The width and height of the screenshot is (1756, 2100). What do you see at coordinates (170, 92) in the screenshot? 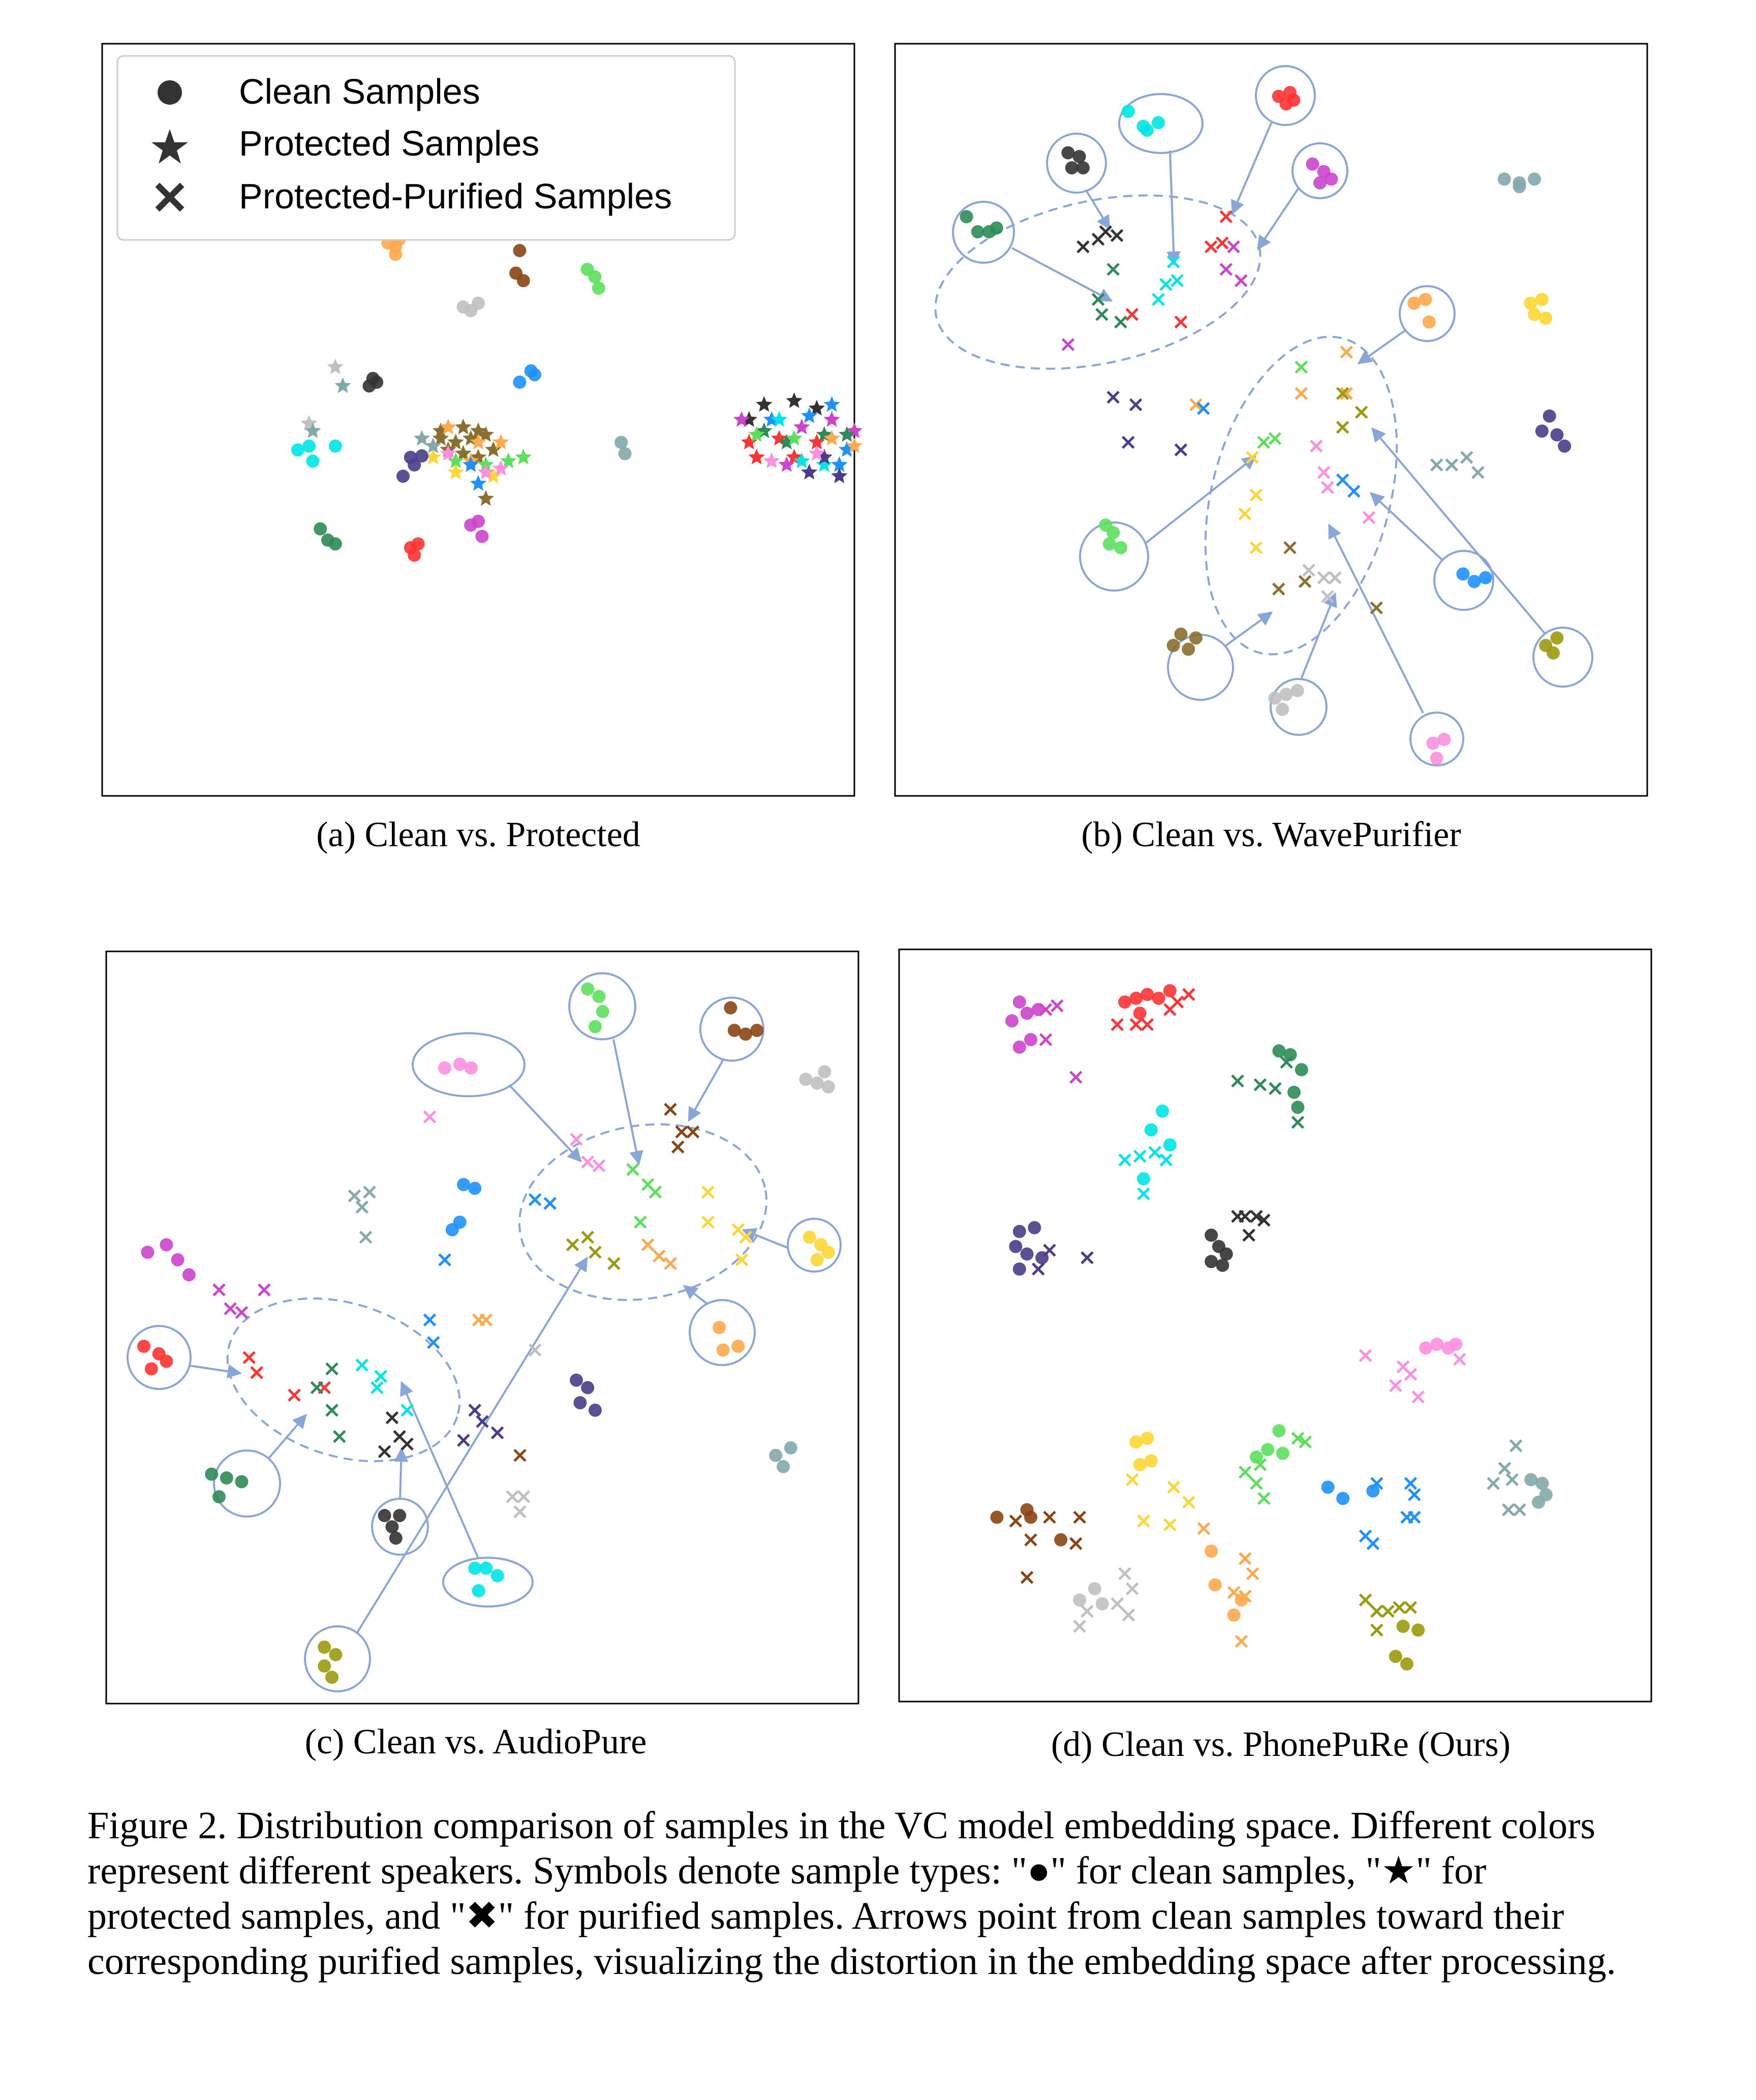
I see `legend-circle-marker` at bounding box center [170, 92].